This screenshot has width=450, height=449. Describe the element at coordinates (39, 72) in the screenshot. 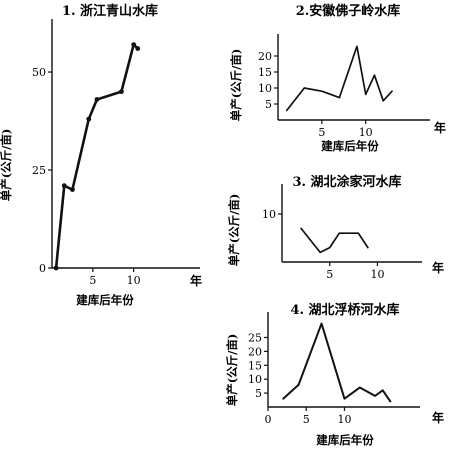

I see `y-tick-label: 50` at that location.